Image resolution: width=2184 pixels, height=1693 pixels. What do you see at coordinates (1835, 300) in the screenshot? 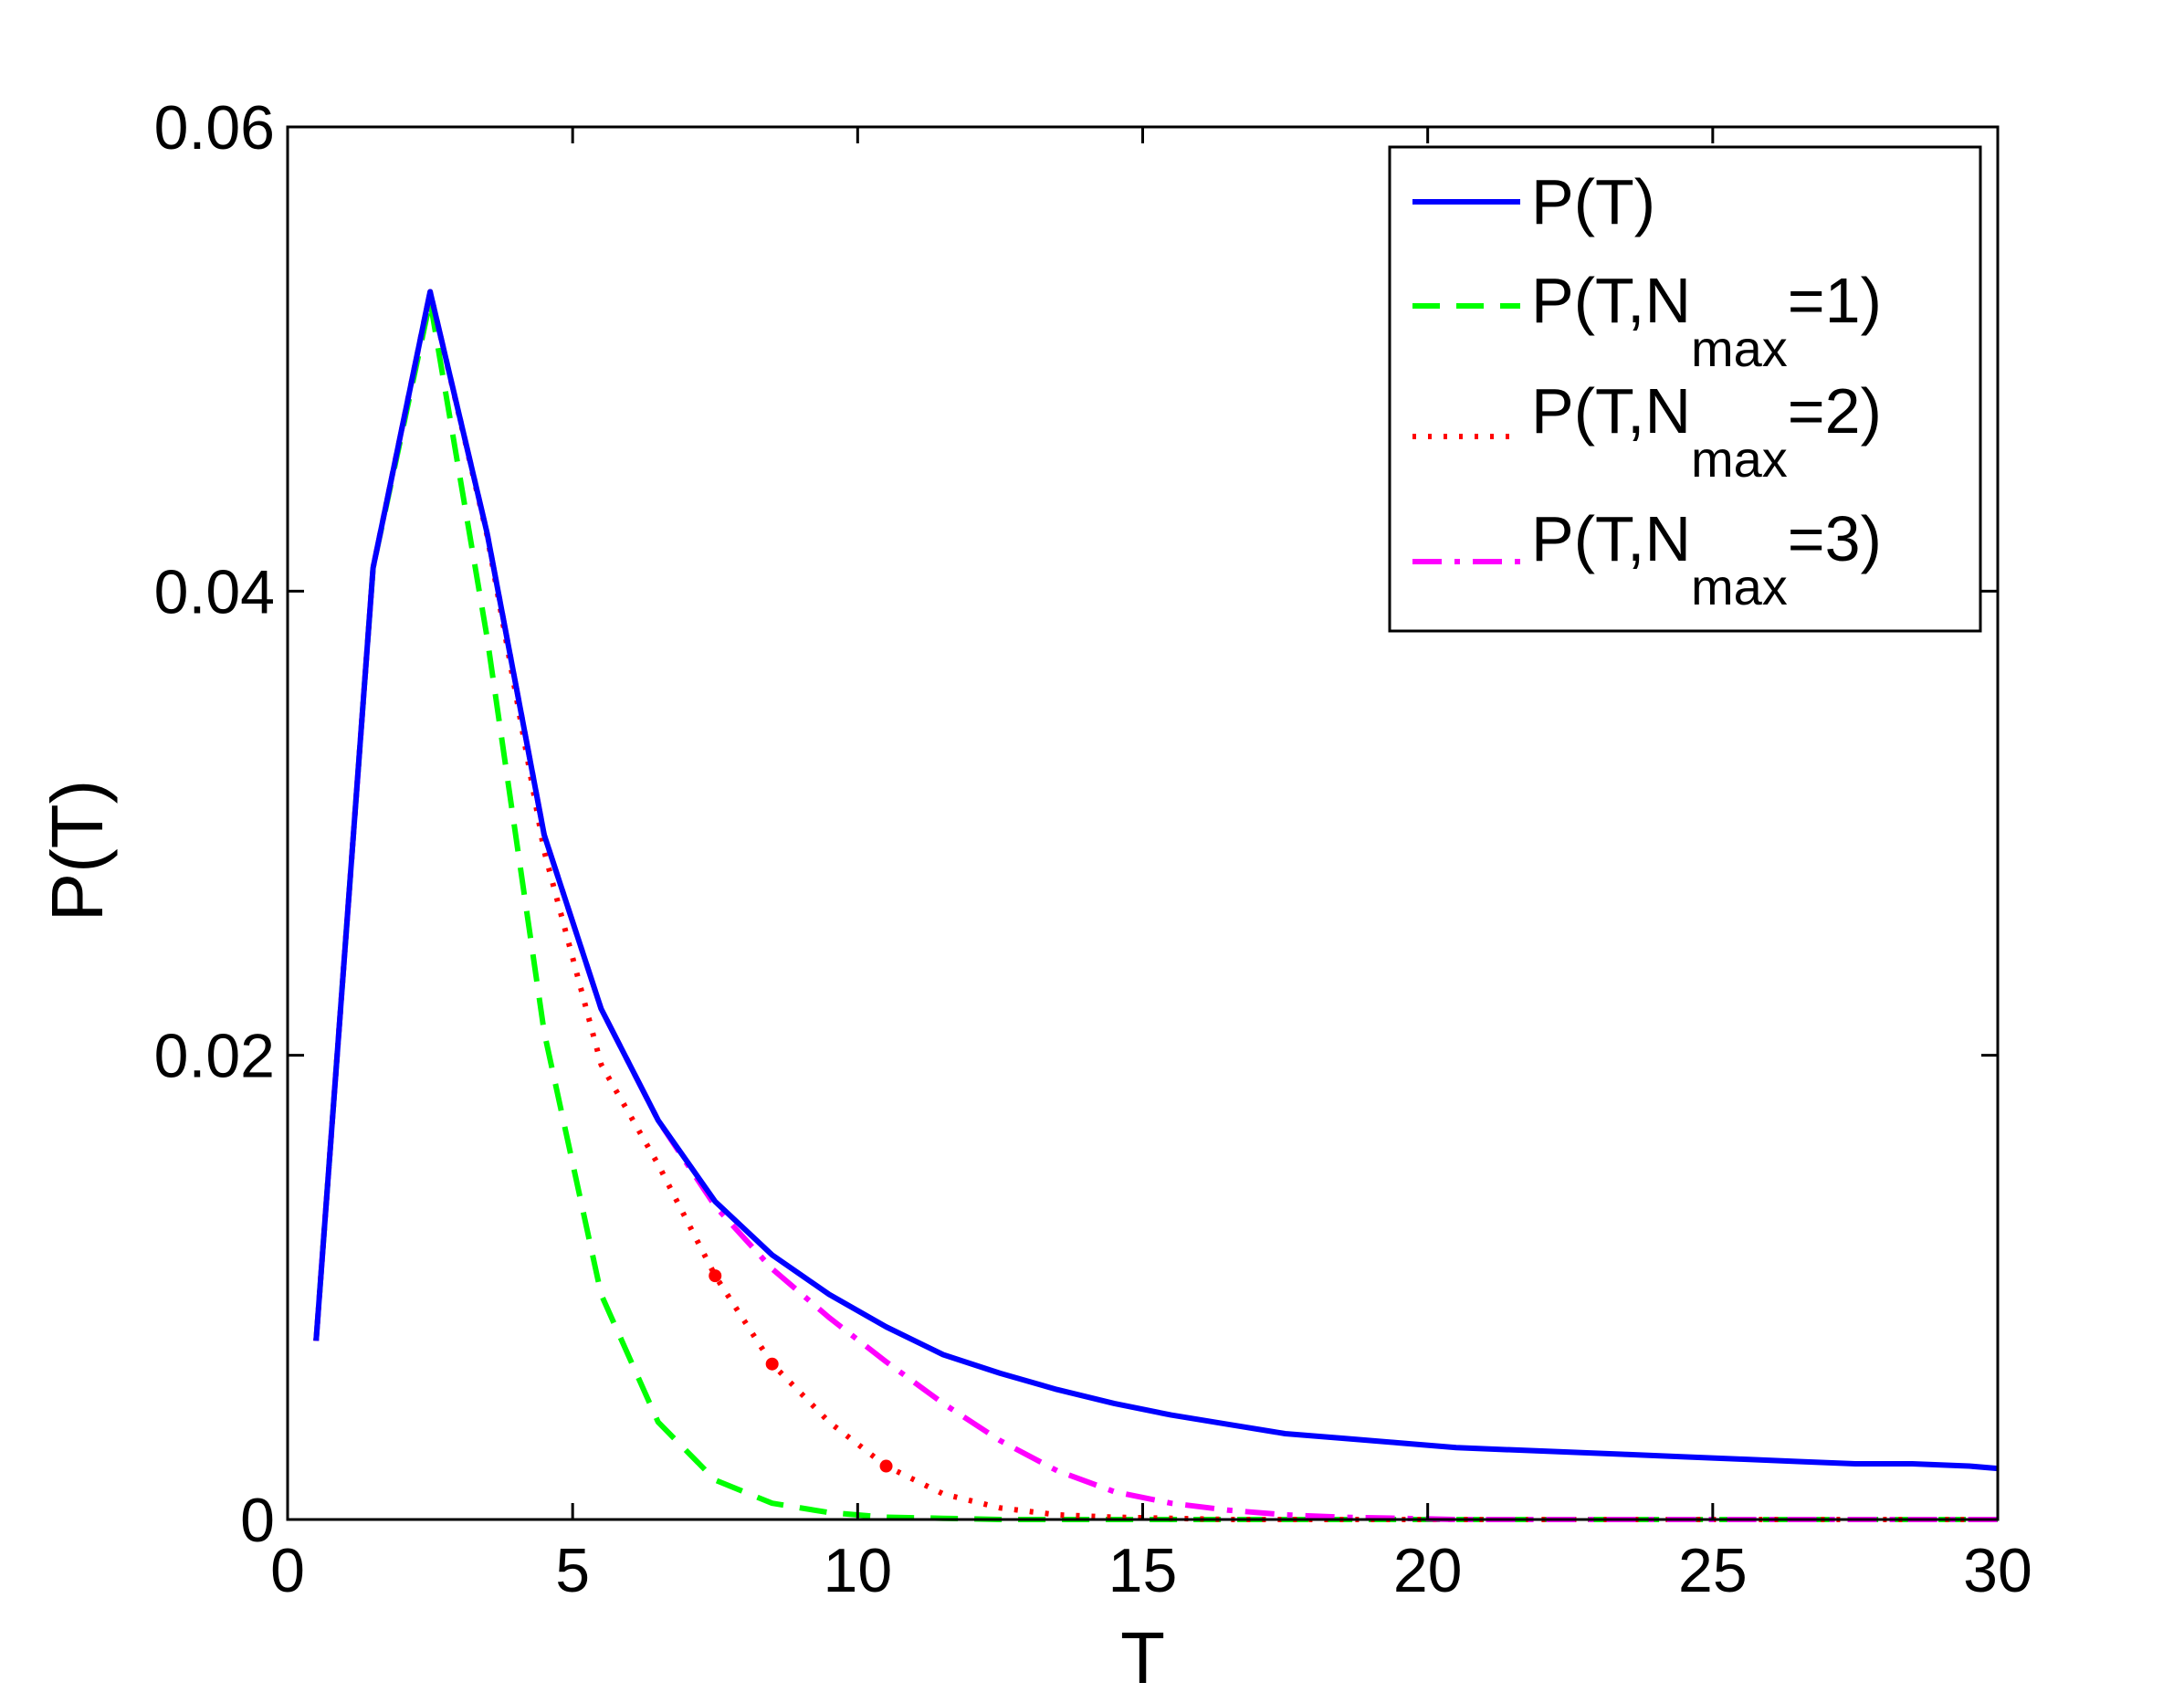
I see `legend-label-suffix: =1)` at bounding box center [1835, 300].